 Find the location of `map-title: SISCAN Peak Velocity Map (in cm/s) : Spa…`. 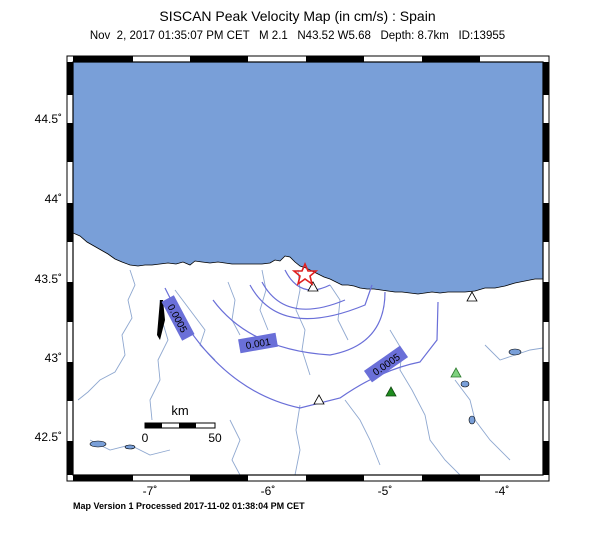

map-title: SISCAN Peak Velocity Map (in cm/s) : Spa… is located at coordinates (297, 16).